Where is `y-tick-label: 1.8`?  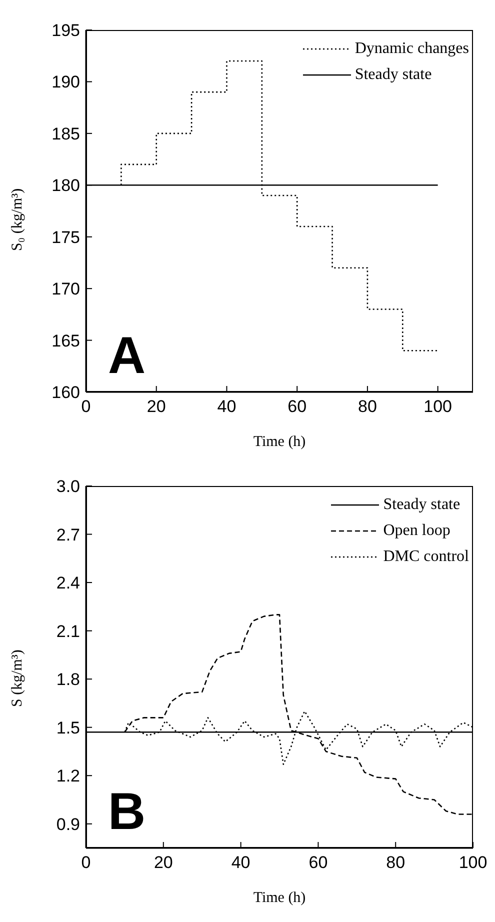
y-tick-label: 1.8 is located at coordinates (68, 680).